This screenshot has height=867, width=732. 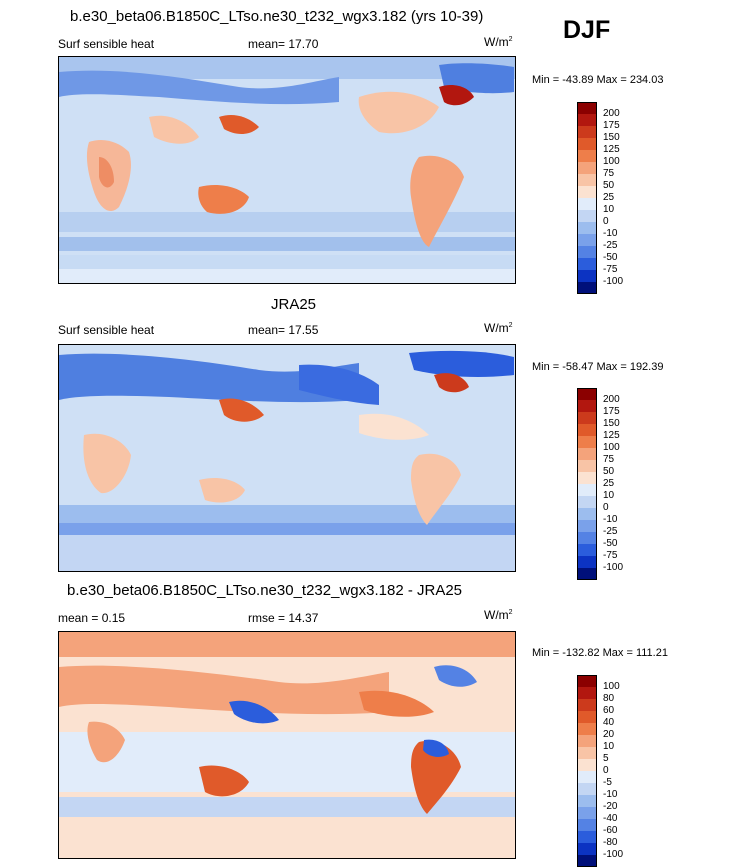 What do you see at coordinates (609, 710) in the screenshot?
I see `colorbar-tick-label: 60` at bounding box center [609, 710].